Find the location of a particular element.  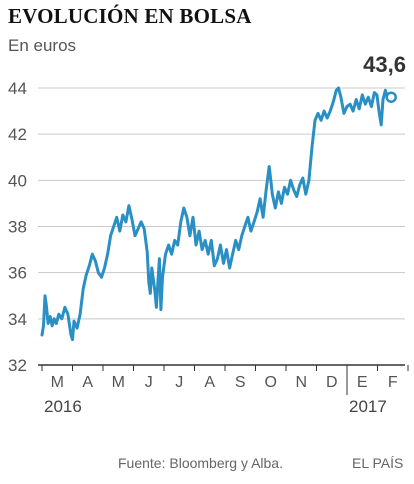

y-tick-label: 32 is located at coordinates (17, 365).